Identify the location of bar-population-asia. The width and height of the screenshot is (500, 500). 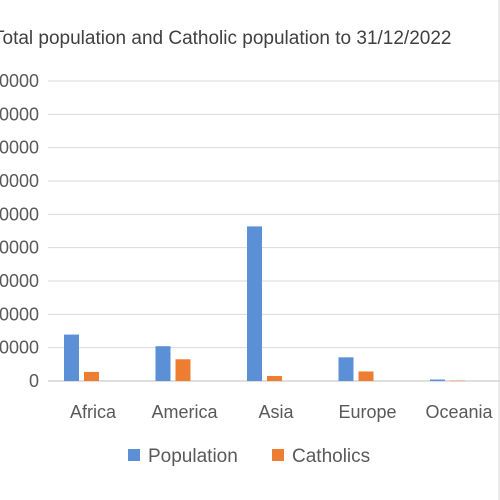
(254, 303).